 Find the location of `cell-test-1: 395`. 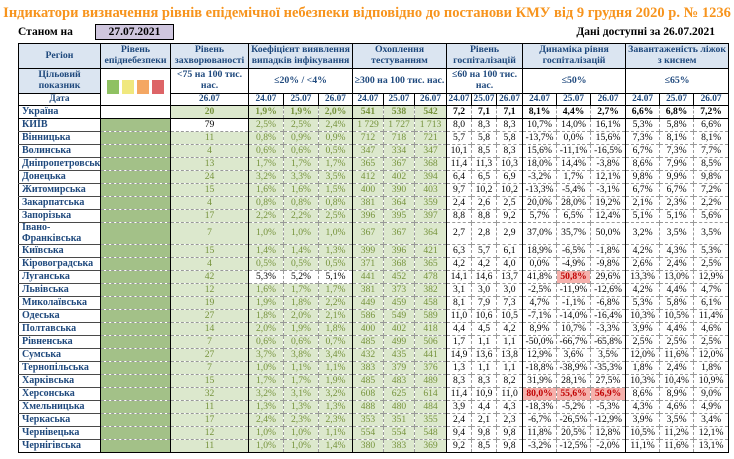

cell-test-1: 395 is located at coordinates (399, 216).